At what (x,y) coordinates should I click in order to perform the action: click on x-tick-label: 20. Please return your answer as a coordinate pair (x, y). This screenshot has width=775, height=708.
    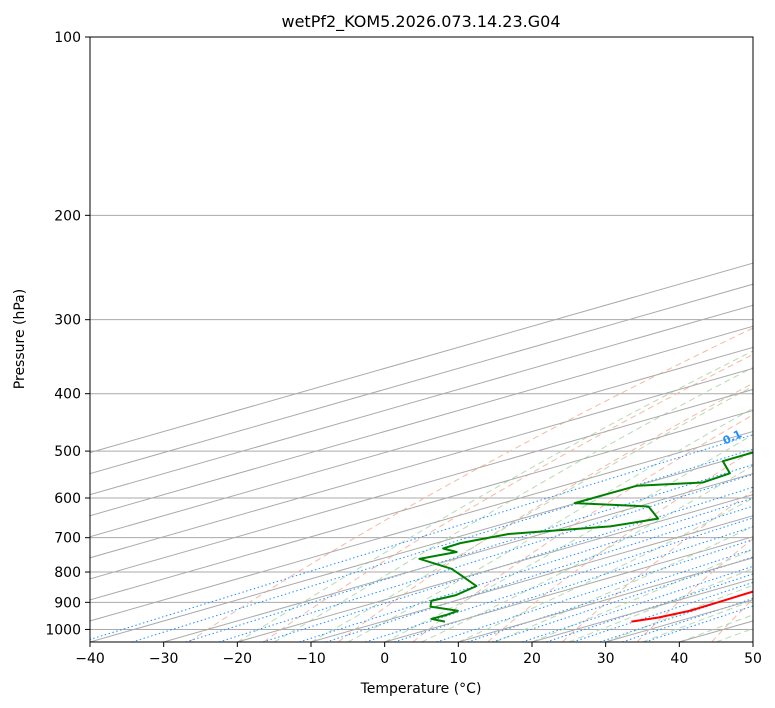
    Looking at the image, I should click on (532, 659).